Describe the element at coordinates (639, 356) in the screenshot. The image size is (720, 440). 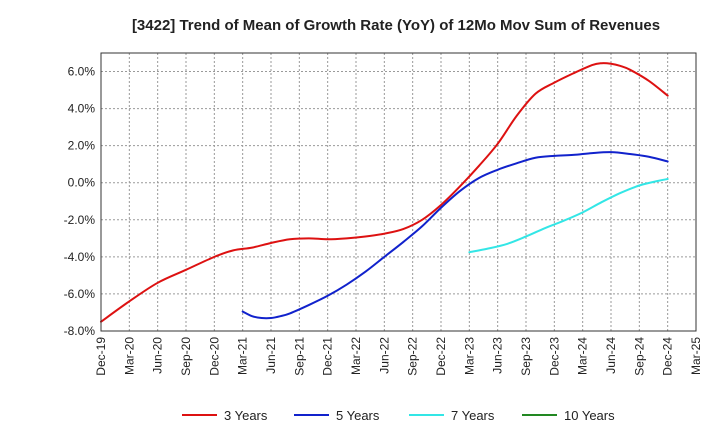
I see `x-tick-label: Sep-24` at that location.